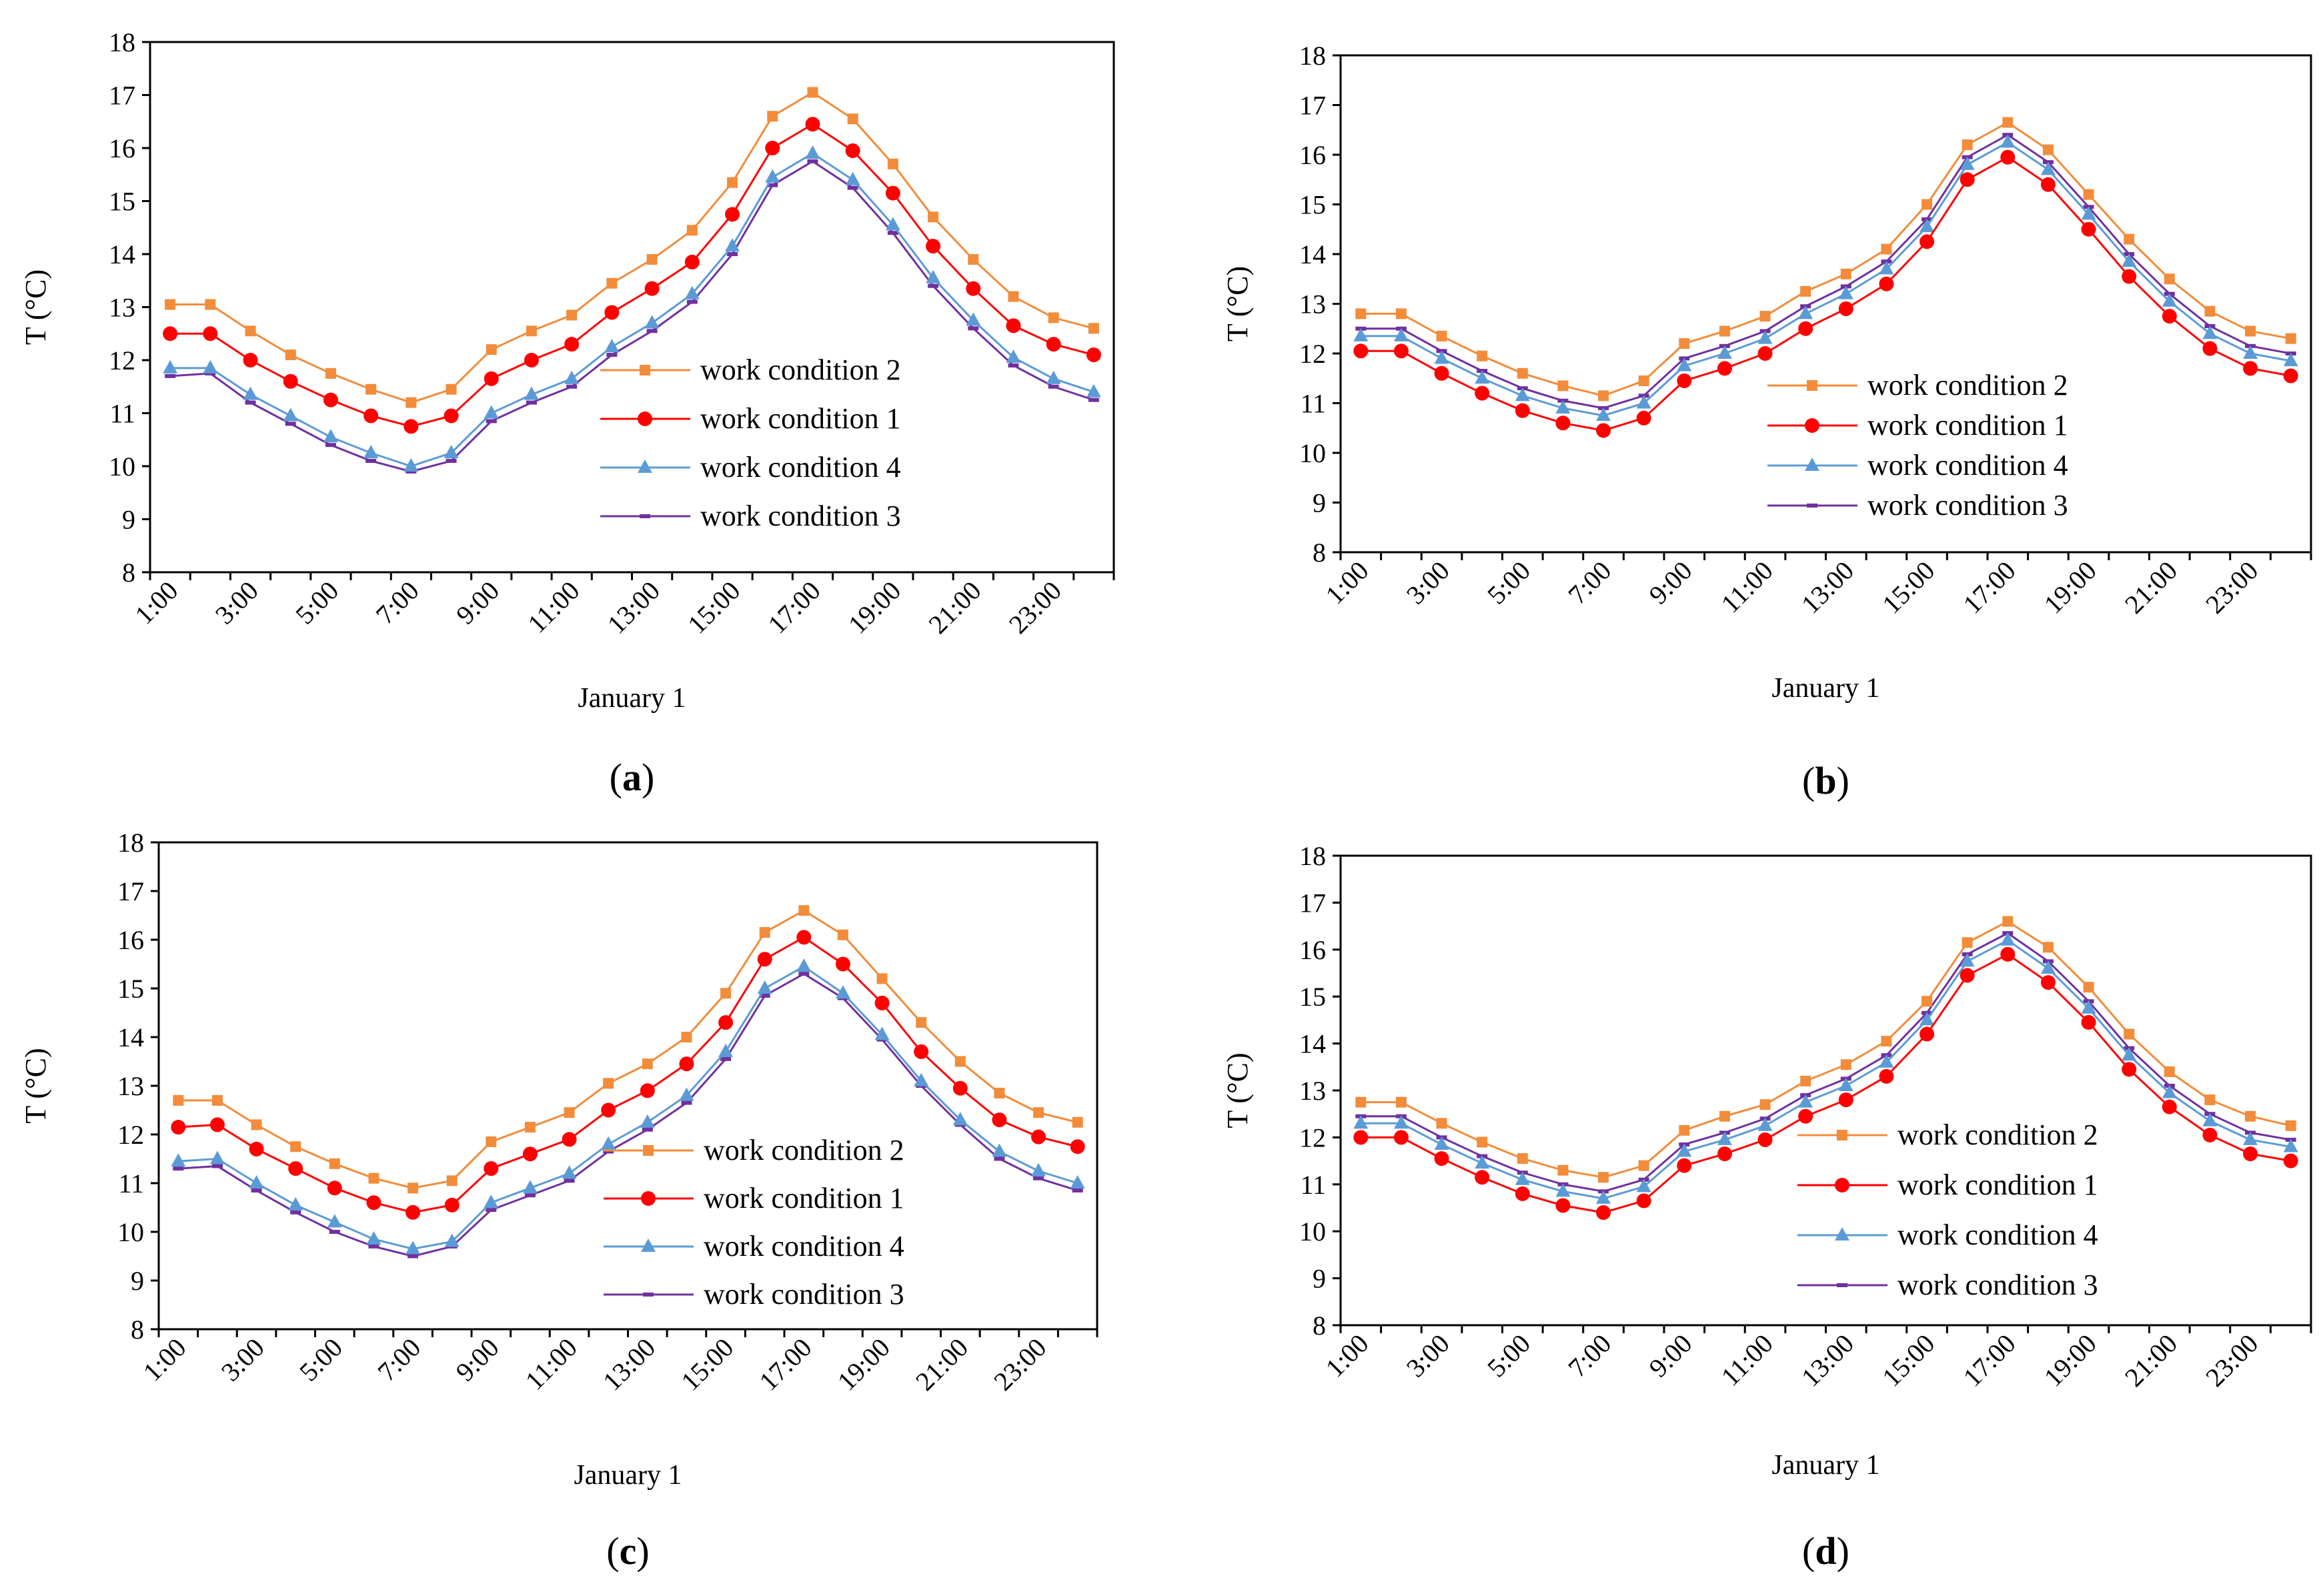 The height and width of the screenshot is (1596, 2321). Describe the element at coordinates (1237, 303) in the screenshot. I see `y-axis-label: T (°C)` at that location.